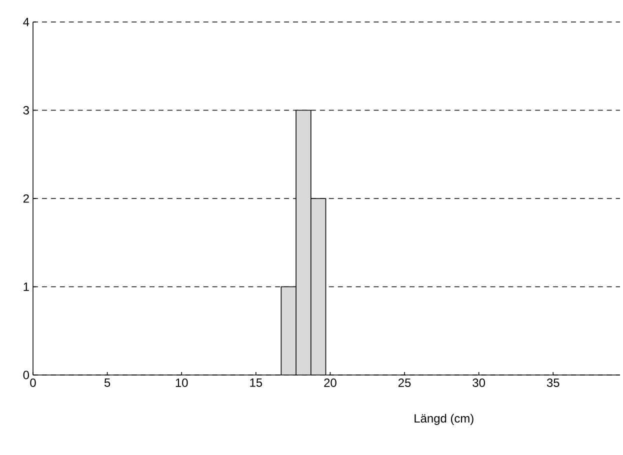 The image size is (623, 455). What do you see at coordinates (553, 382) in the screenshot?
I see `x-tick-label: 35` at bounding box center [553, 382].